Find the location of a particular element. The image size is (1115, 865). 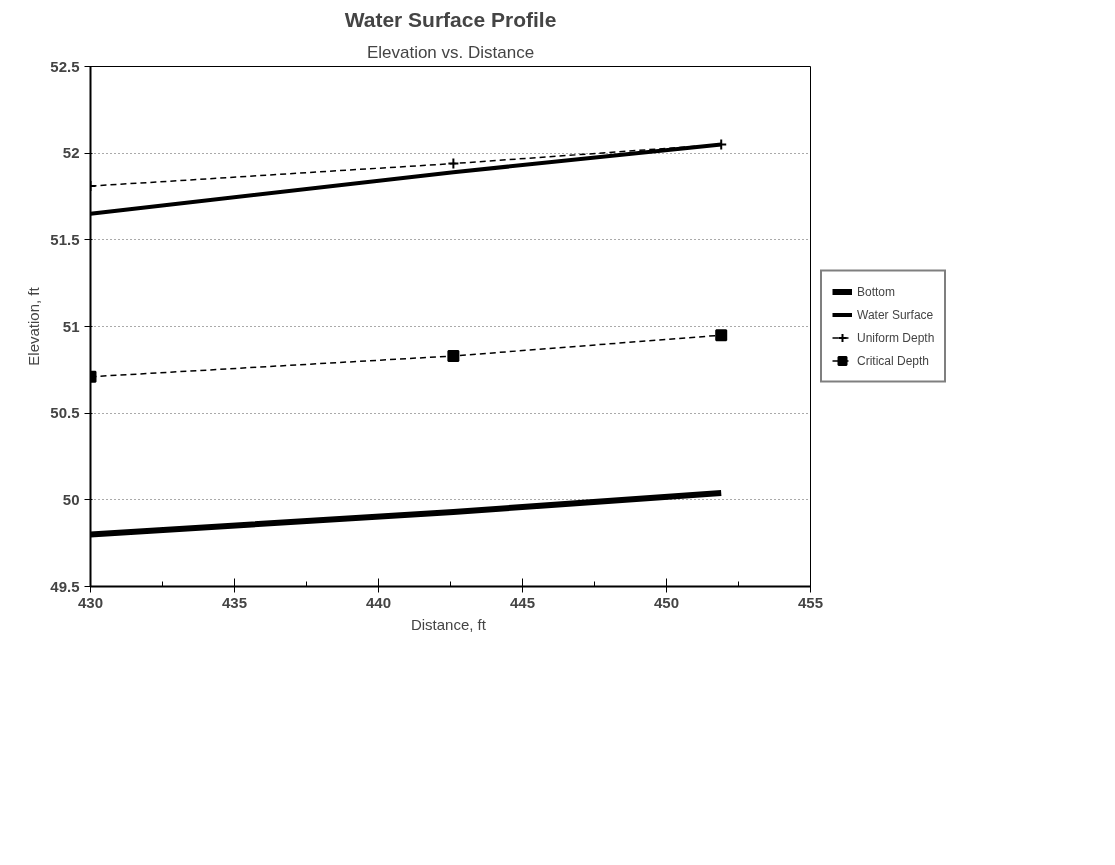

x-tick-label: 455 is located at coordinates (810, 602).